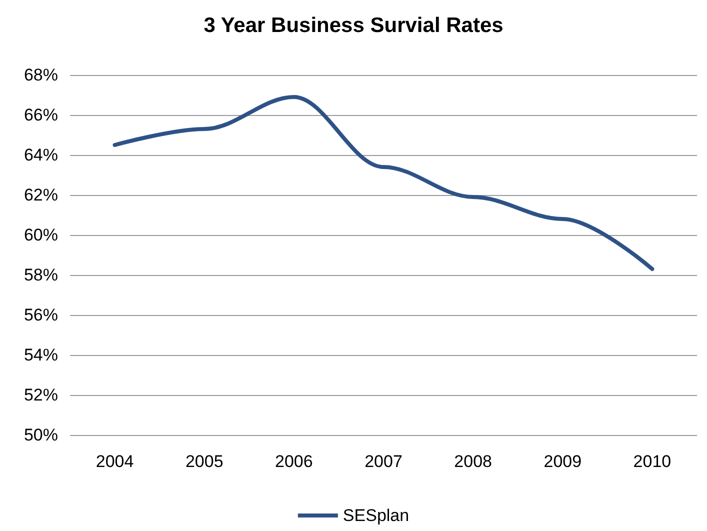 The height and width of the screenshot is (531, 707). What do you see at coordinates (41, 155) in the screenshot?
I see `y-tick-label: 64%` at bounding box center [41, 155].